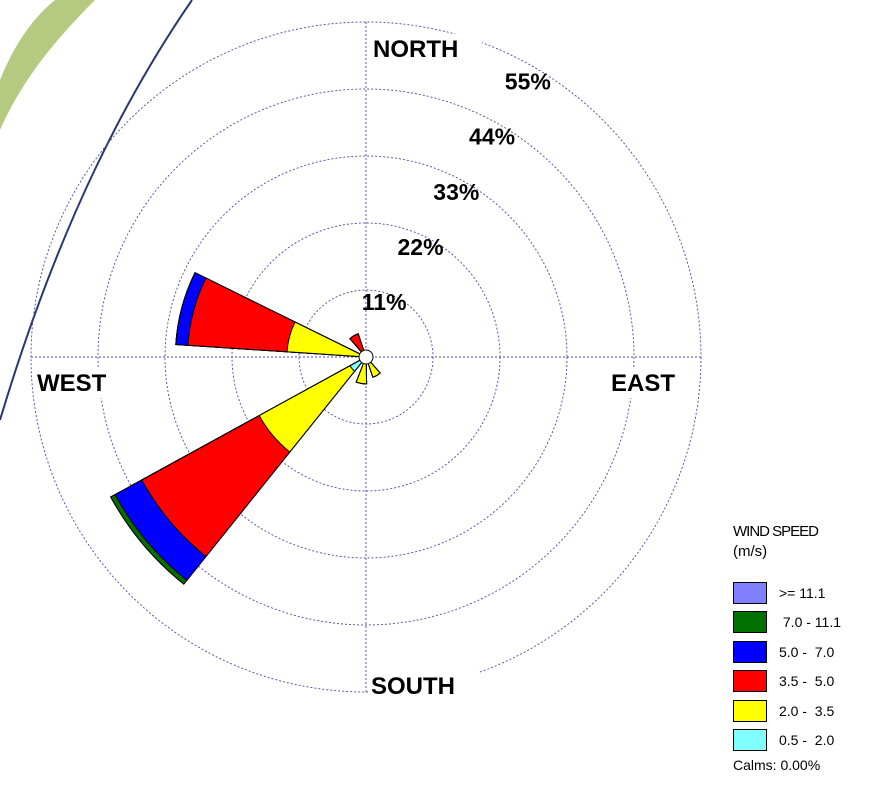 The height and width of the screenshot is (809, 874). What do you see at coordinates (807, 651) in the screenshot?
I see `legend-label: 5.0 - 7.0` at bounding box center [807, 651].